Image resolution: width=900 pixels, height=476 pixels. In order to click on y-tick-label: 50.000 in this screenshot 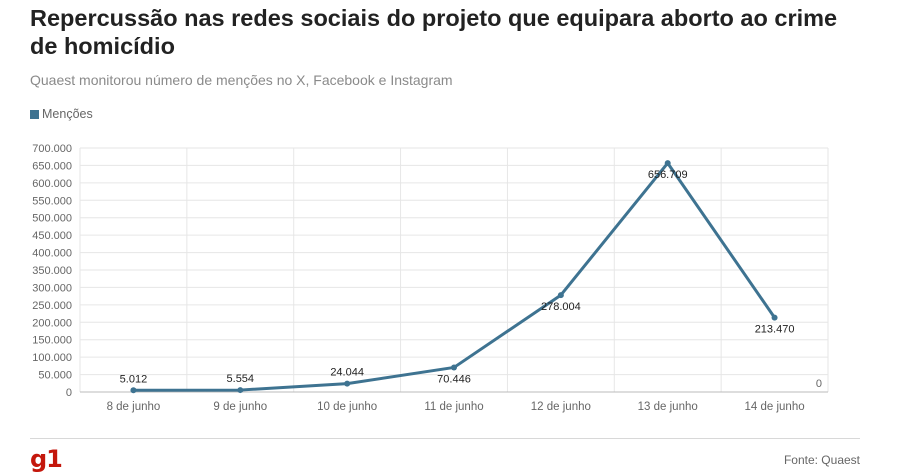, I will do `click(55, 376)`.